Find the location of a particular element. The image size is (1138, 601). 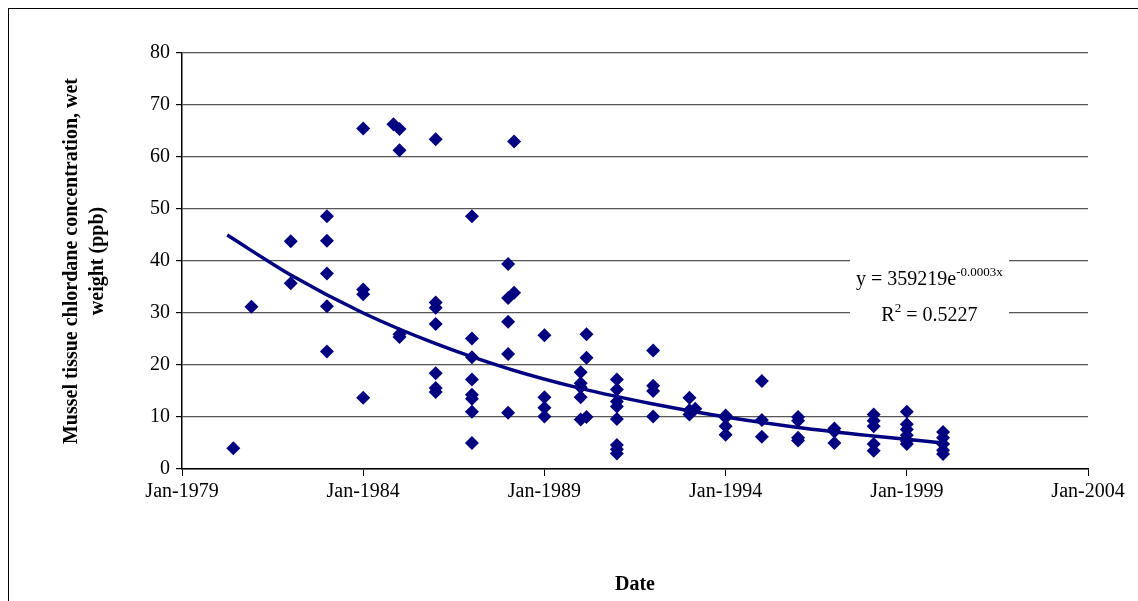

x-axis-title: Date is located at coordinates (635, 583).